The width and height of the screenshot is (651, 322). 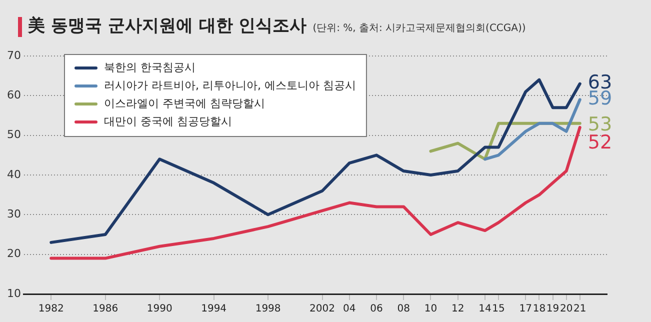 What do you see at coordinates (230, 85) in the screenshot?
I see `legend-label: 러시아가 라트비아, 리투아니아, 에스토니아 침공시` at bounding box center [230, 85].